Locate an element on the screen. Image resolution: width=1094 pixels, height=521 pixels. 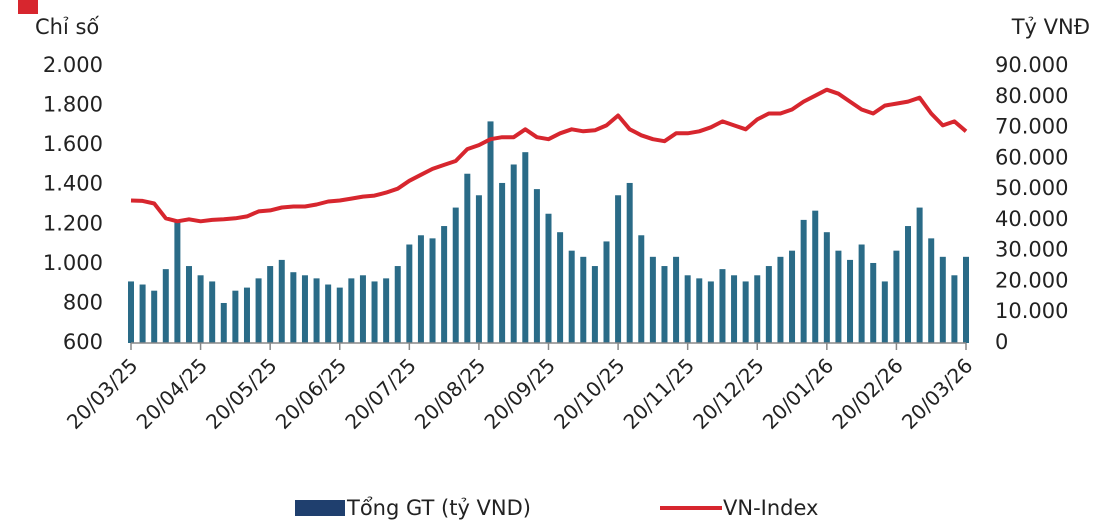
y2-tick-label: 30.000 is located at coordinates (1031, 250).